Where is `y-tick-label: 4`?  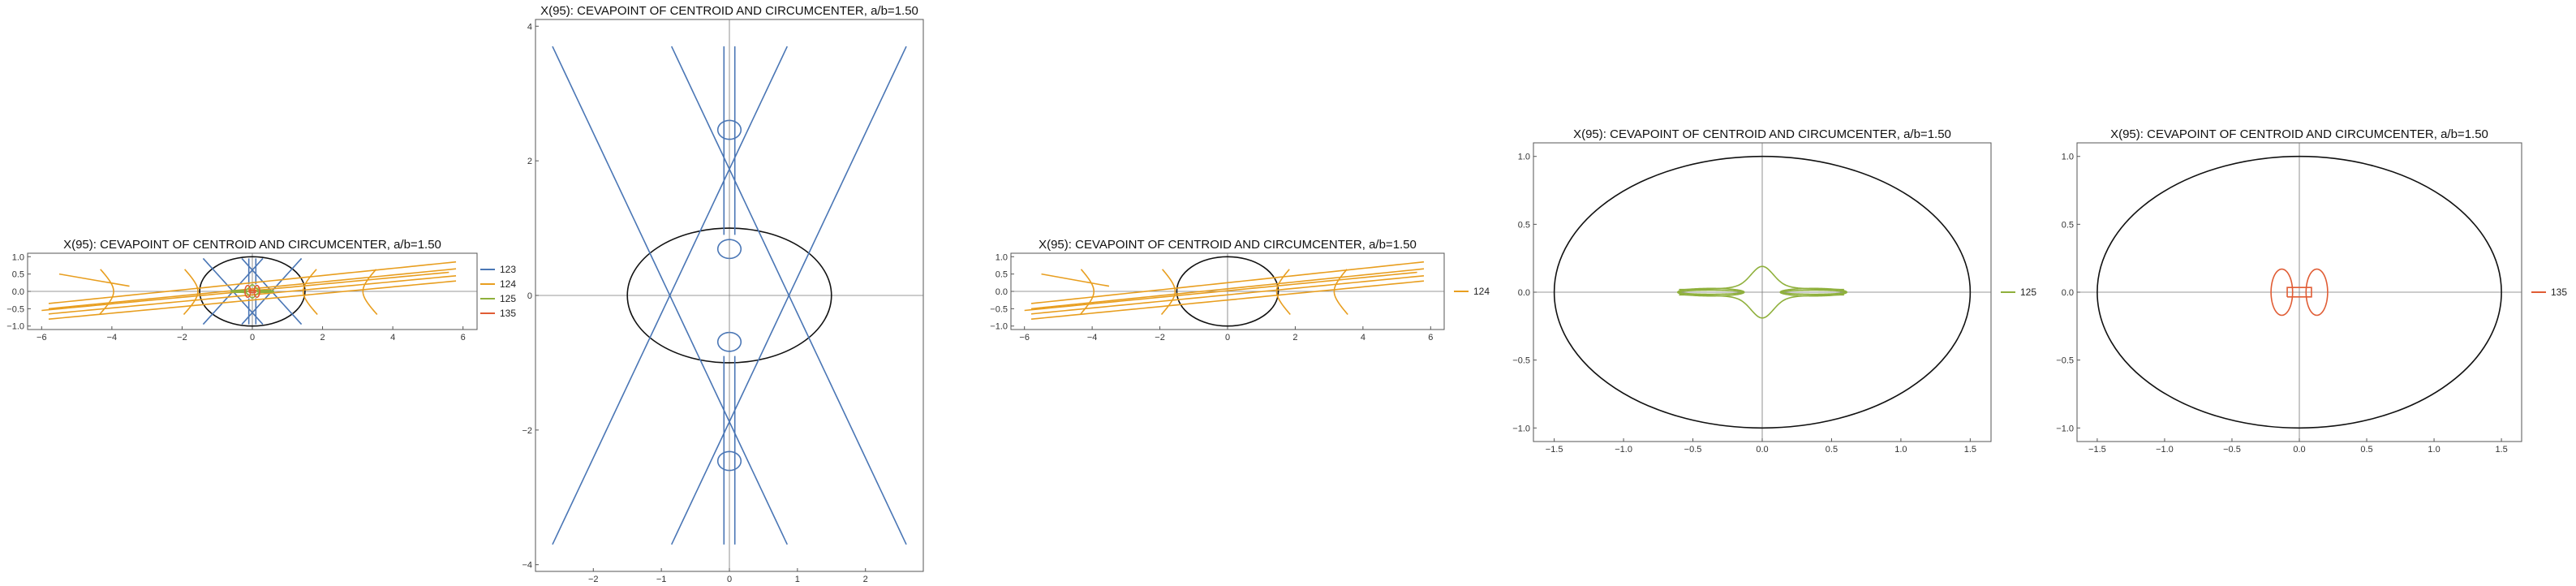 y-tick-label: 4 is located at coordinates (529, 27).